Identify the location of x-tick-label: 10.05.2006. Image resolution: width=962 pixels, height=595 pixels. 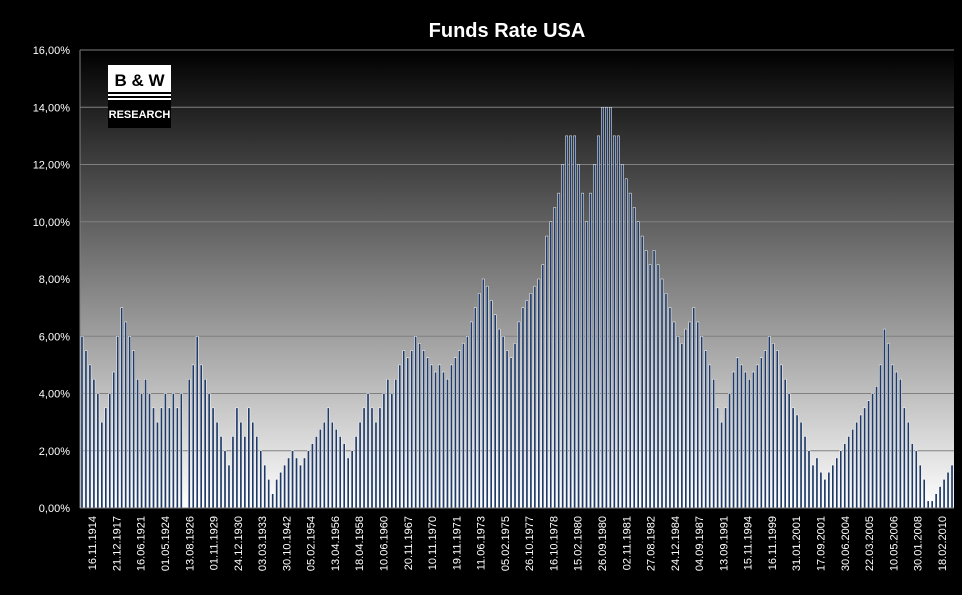
(894, 543).